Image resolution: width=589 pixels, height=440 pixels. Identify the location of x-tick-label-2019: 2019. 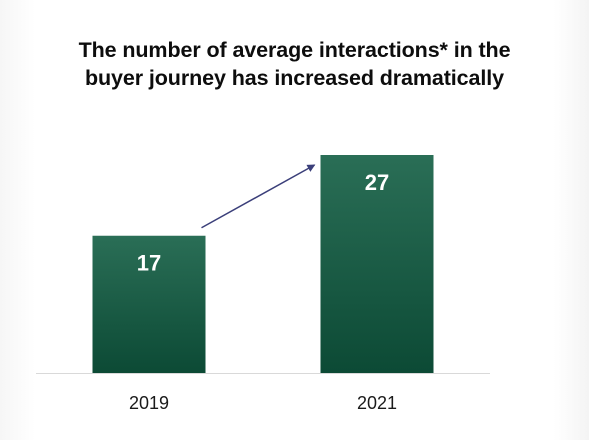
(149, 403).